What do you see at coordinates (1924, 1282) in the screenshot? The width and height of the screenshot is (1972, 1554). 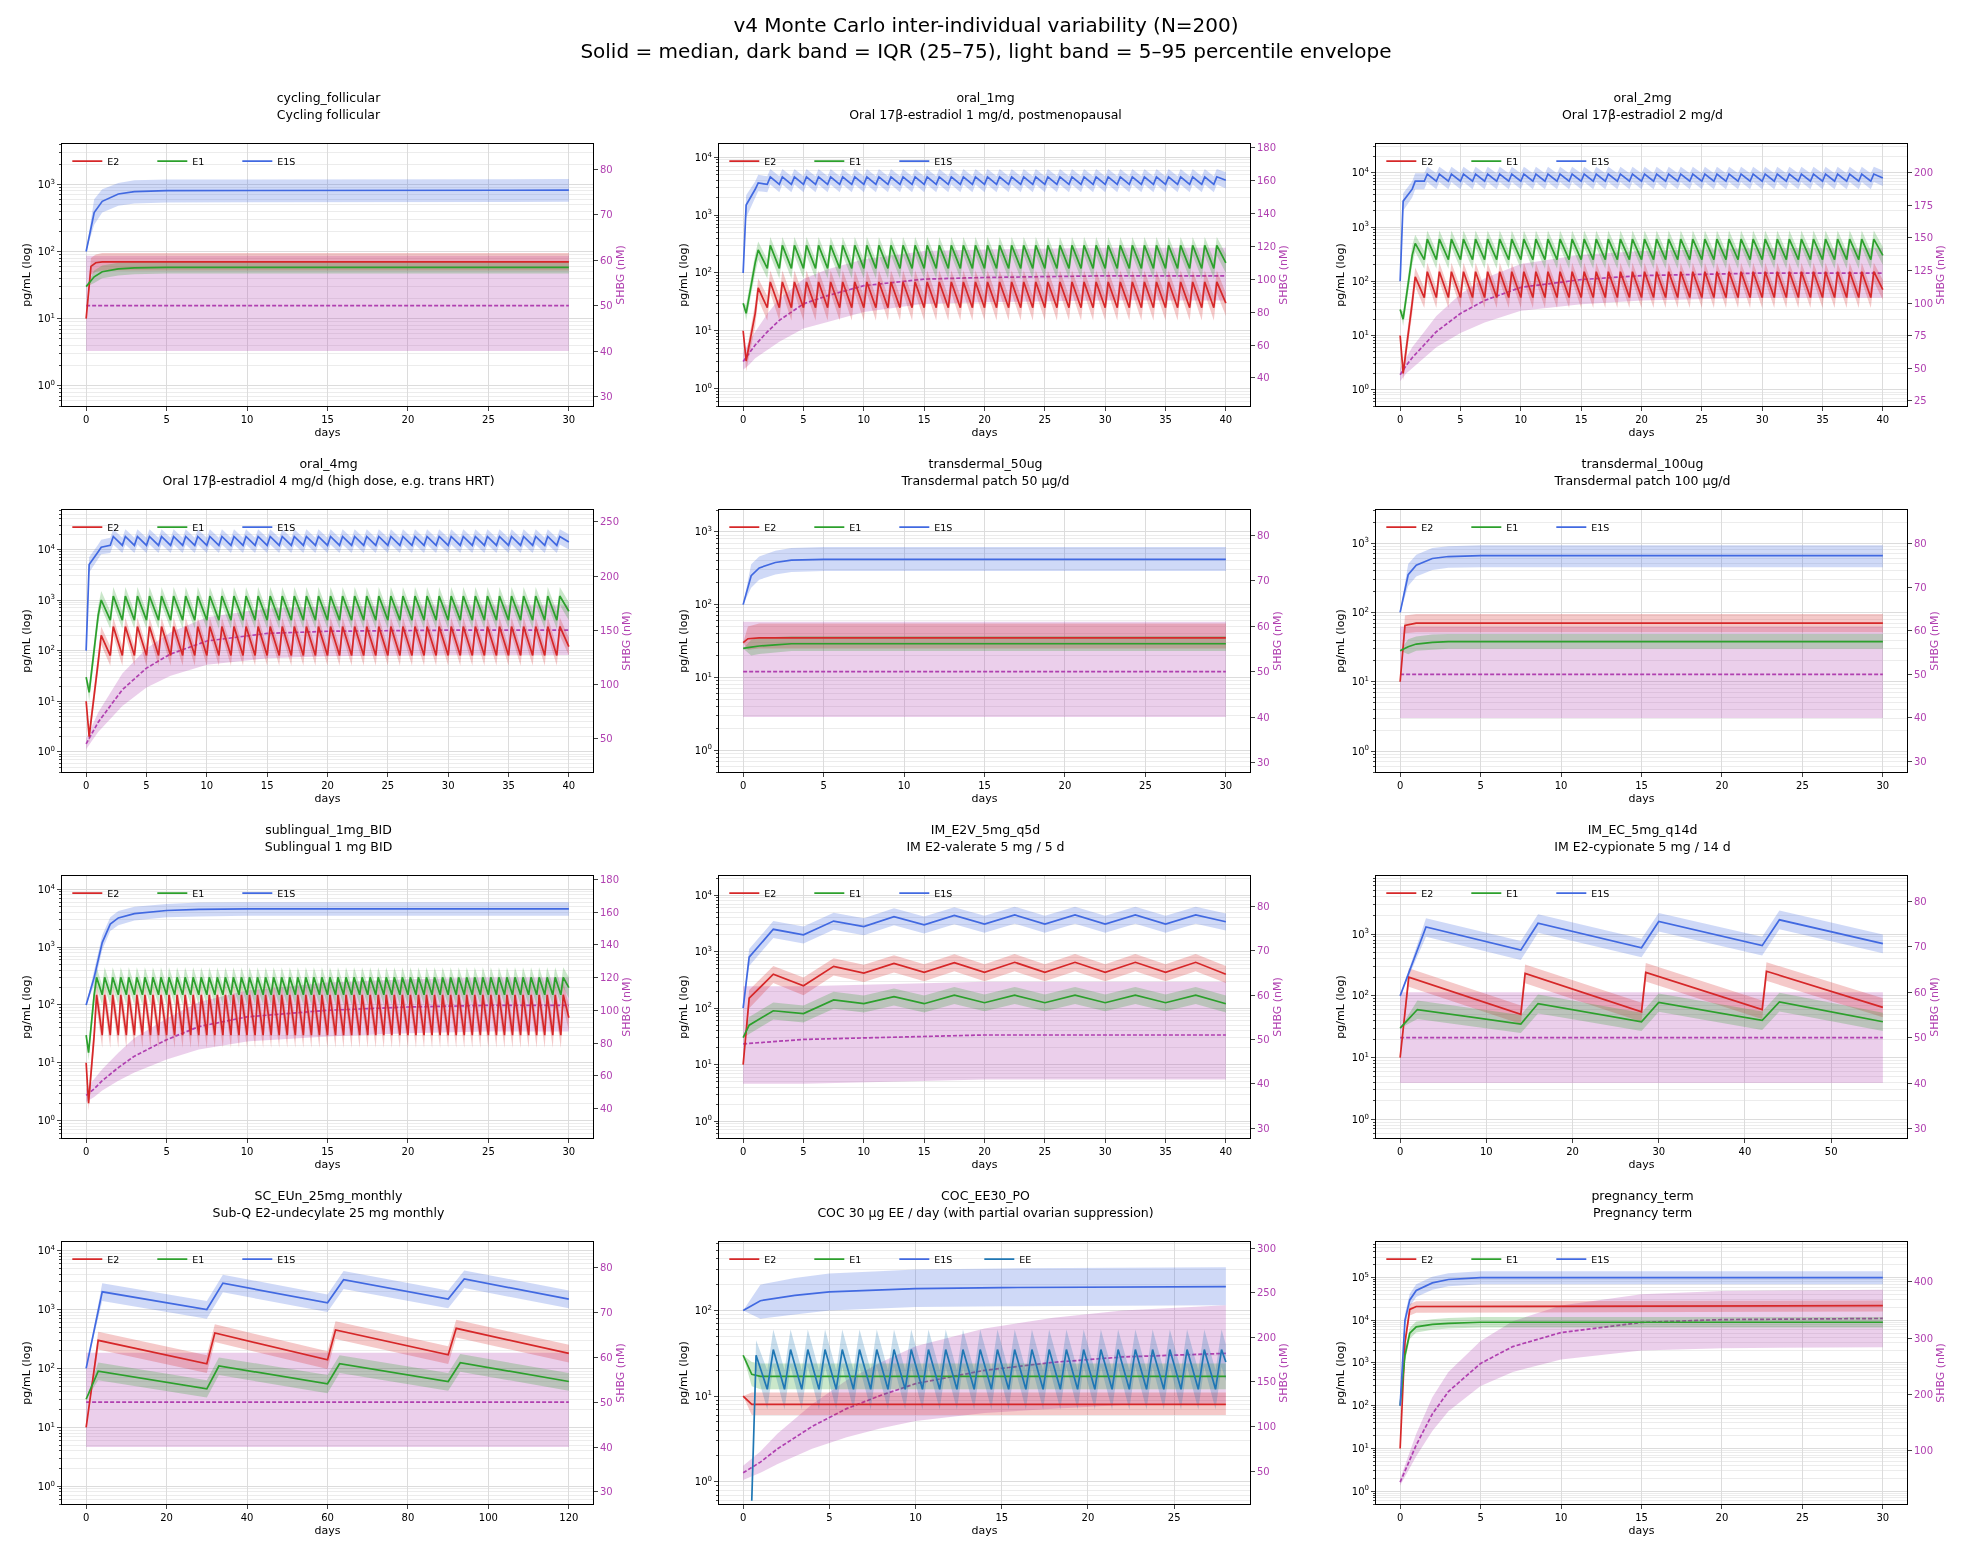 I see `y2-tick-label: 400` at bounding box center [1924, 1282].